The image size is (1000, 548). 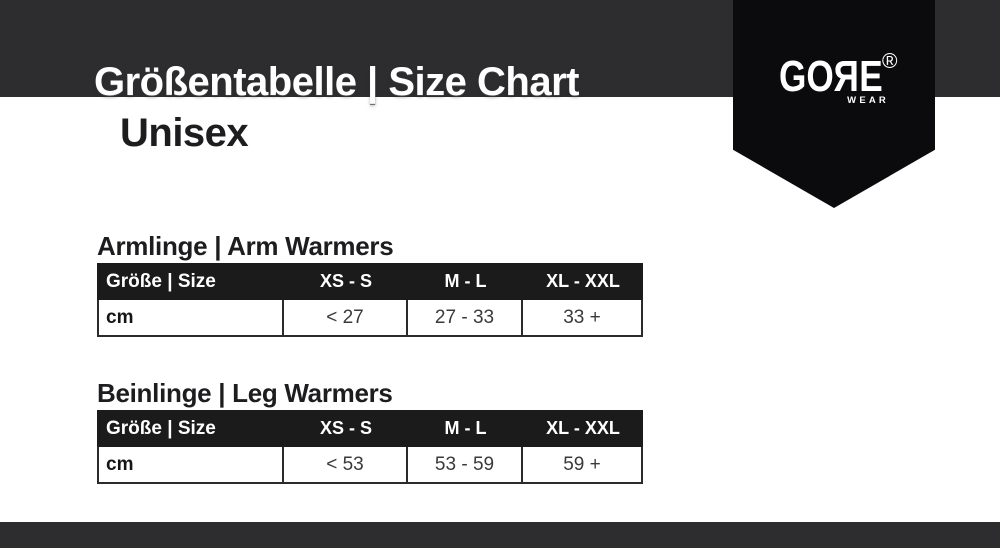 I want to click on value-cell-xs-s: < 53, so click(x=346, y=464).